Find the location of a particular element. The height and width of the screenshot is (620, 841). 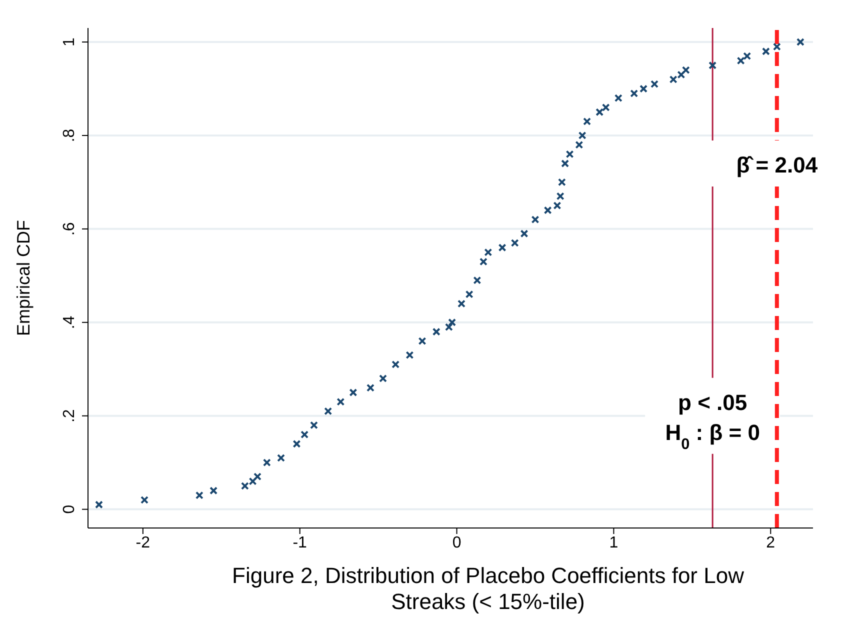

y-axis-title: Empirical CDF is located at coordinates (23, 278).